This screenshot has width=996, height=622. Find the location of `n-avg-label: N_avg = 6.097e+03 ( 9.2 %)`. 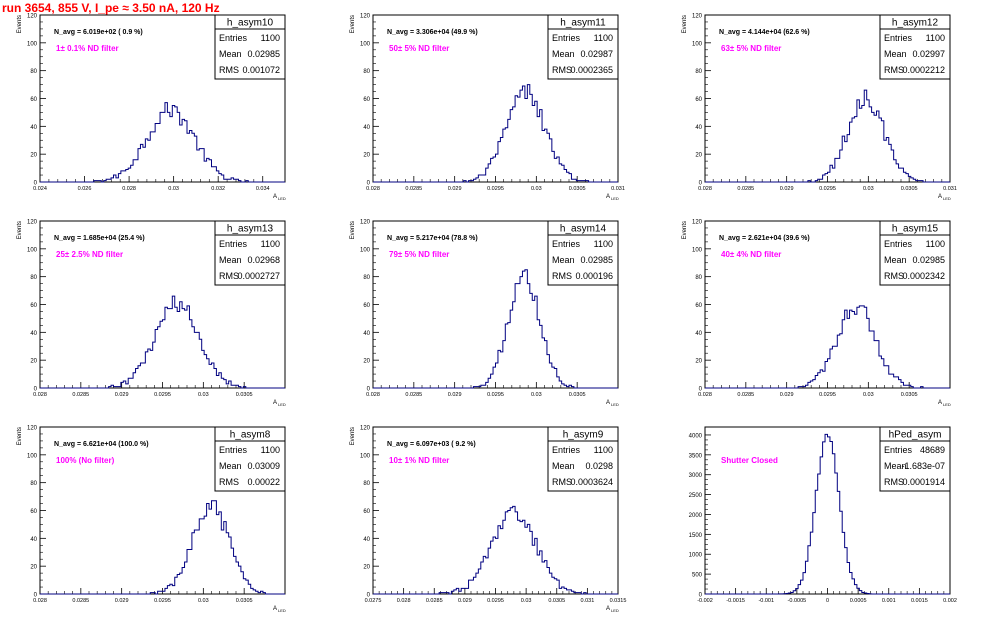

n-avg-label: N_avg = 6.097e+03 ( 9.2 %) is located at coordinates (431, 444).